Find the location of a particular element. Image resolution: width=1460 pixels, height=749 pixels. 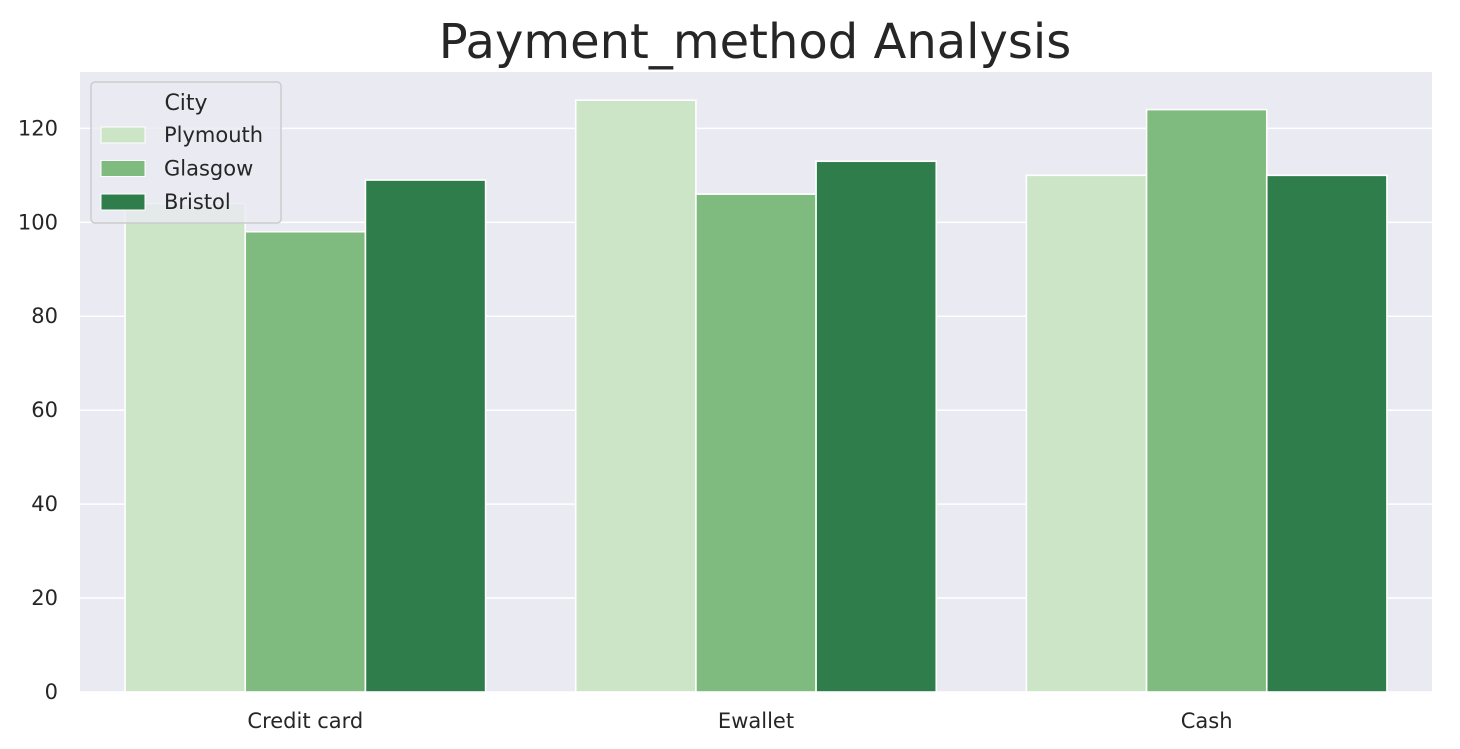

bar-plymouth-credit-card is located at coordinates (185, 447).